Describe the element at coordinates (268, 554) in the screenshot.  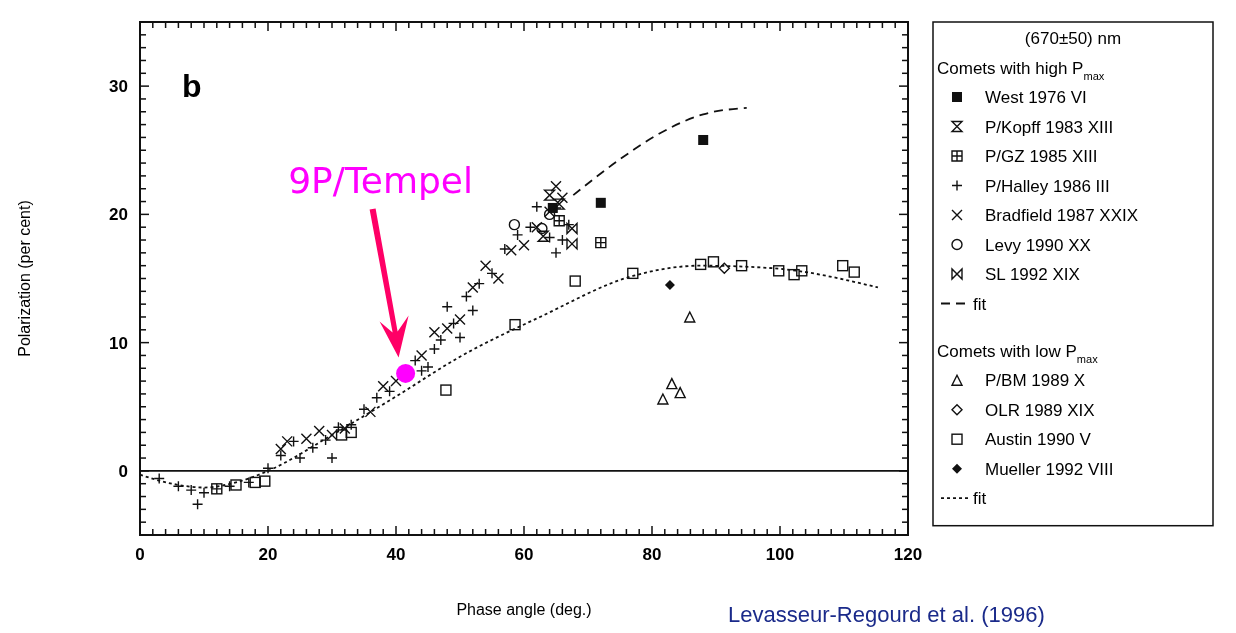
I see `x-tick-label: 20` at that location.